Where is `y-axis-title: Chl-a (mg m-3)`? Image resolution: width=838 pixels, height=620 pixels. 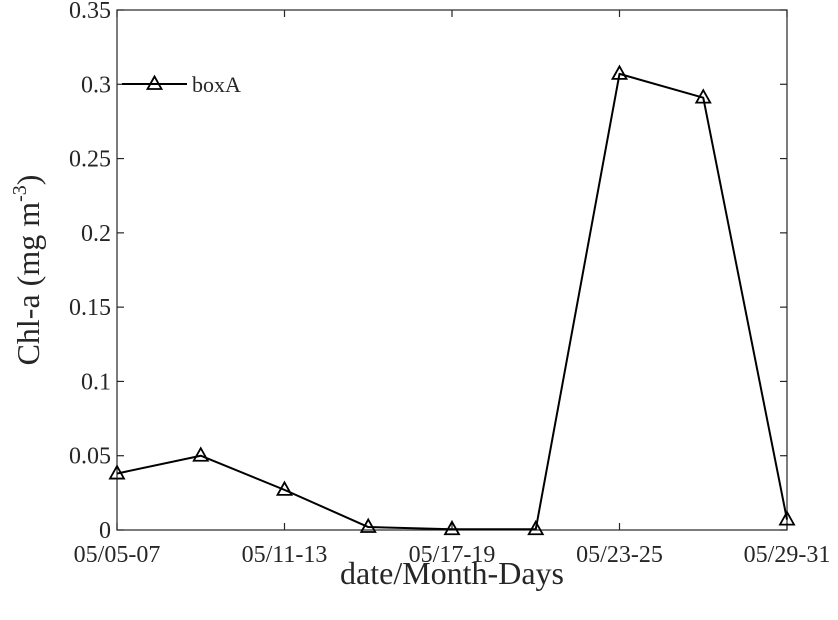
y-axis-title: Chl-a (mg m-3) is located at coordinates (27, 270).